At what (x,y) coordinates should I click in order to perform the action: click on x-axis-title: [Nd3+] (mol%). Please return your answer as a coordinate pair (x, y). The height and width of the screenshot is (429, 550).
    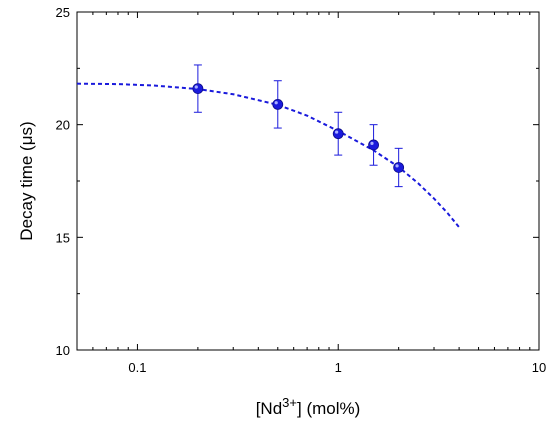
    Looking at the image, I should click on (308, 406).